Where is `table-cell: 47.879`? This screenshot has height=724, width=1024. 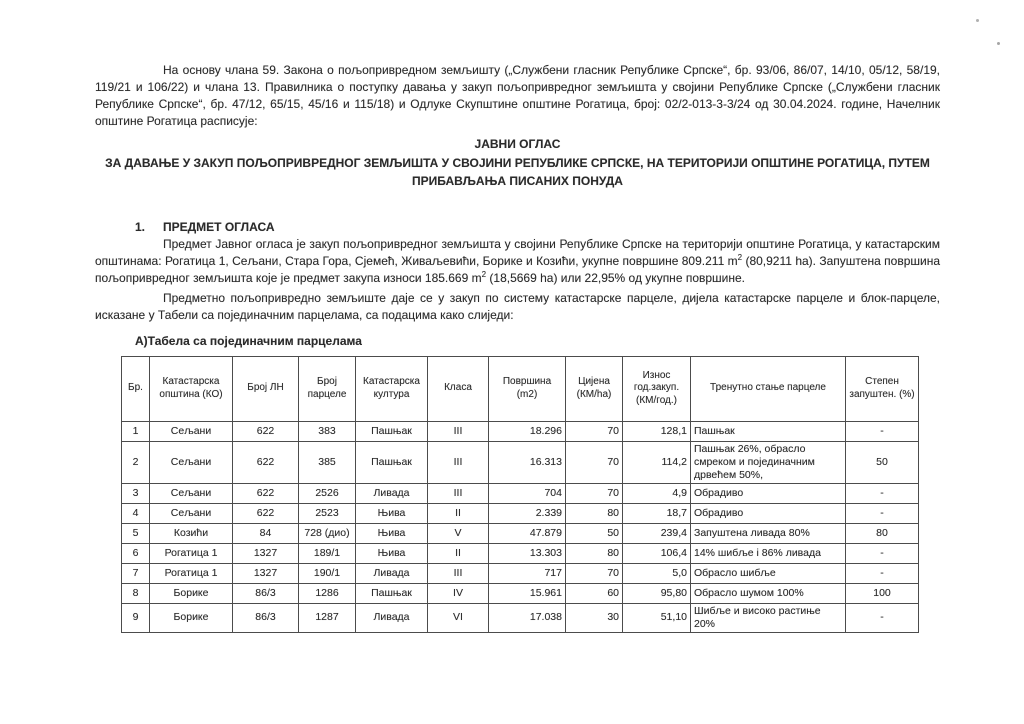 table-cell: 47.879 is located at coordinates (527, 533).